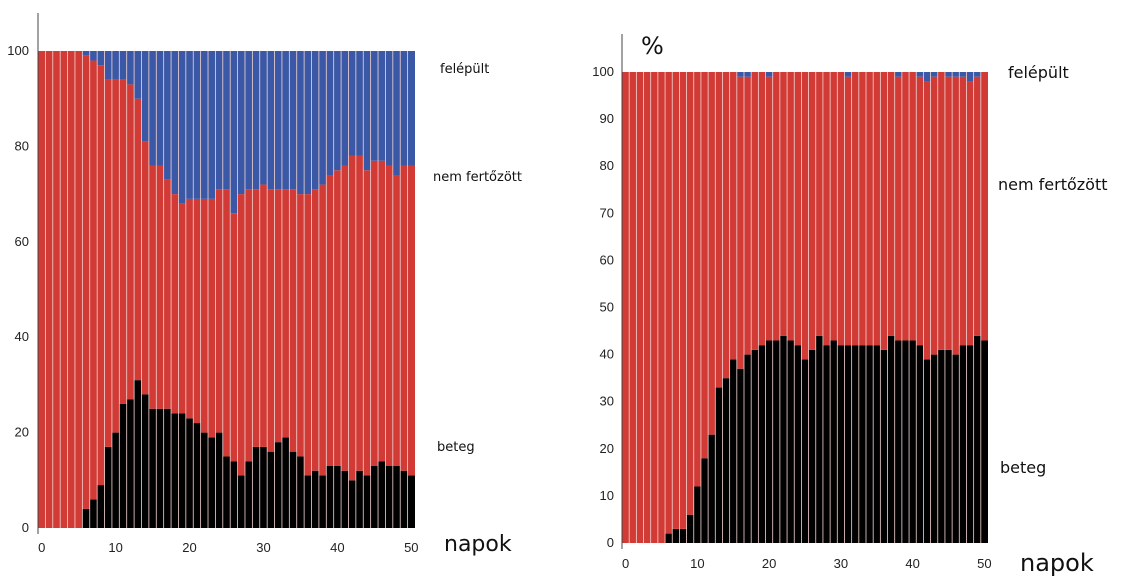  What do you see at coordinates (652, 46) in the screenshot?
I see `percent-label: %` at bounding box center [652, 46].